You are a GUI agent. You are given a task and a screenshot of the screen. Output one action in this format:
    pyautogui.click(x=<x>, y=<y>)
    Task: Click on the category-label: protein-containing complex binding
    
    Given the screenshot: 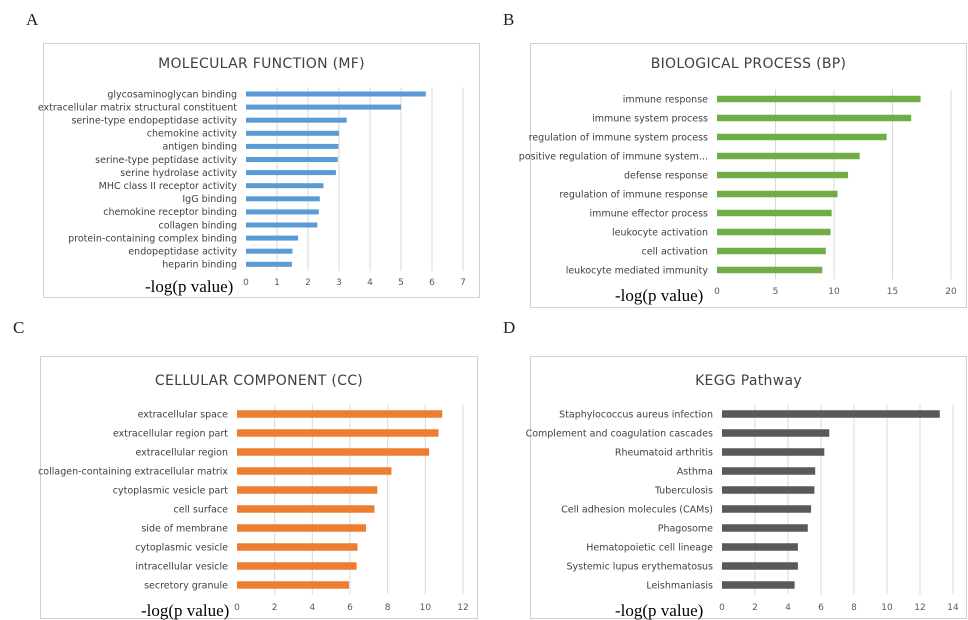 What is the action you would take?
    pyautogui.click(x=152, y=238)
    